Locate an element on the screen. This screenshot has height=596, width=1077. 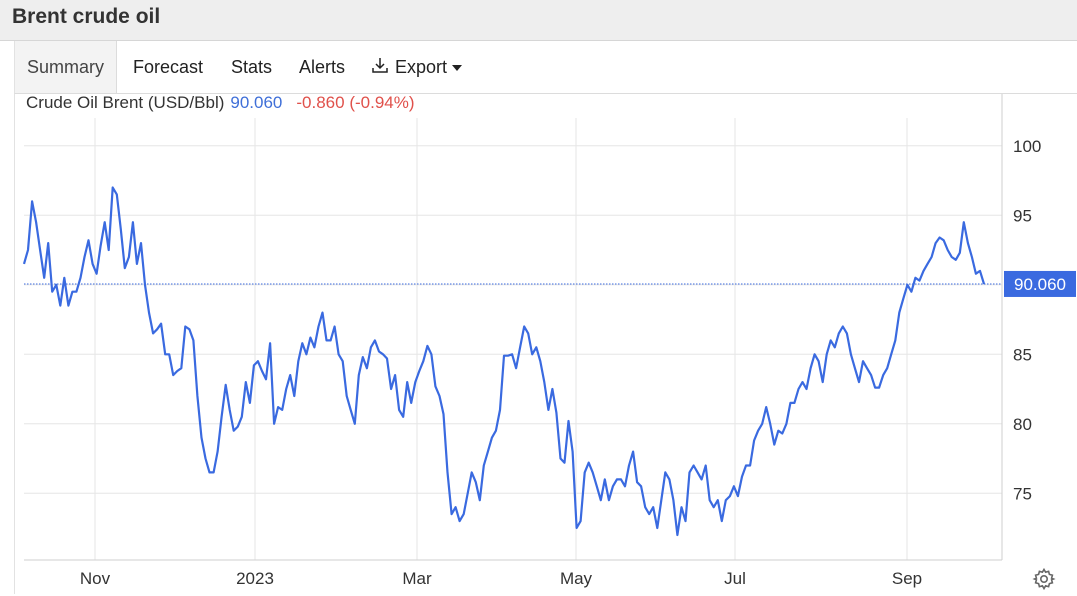
chevron-down-icon is located at coordinates (457, 68).